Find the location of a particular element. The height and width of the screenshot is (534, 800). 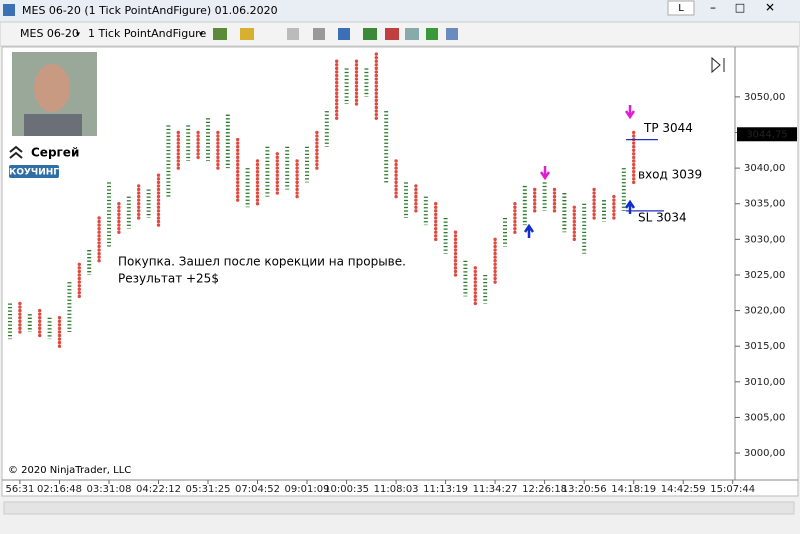

y-tick-label: 3015,00 is located at coordinates (764, 346).